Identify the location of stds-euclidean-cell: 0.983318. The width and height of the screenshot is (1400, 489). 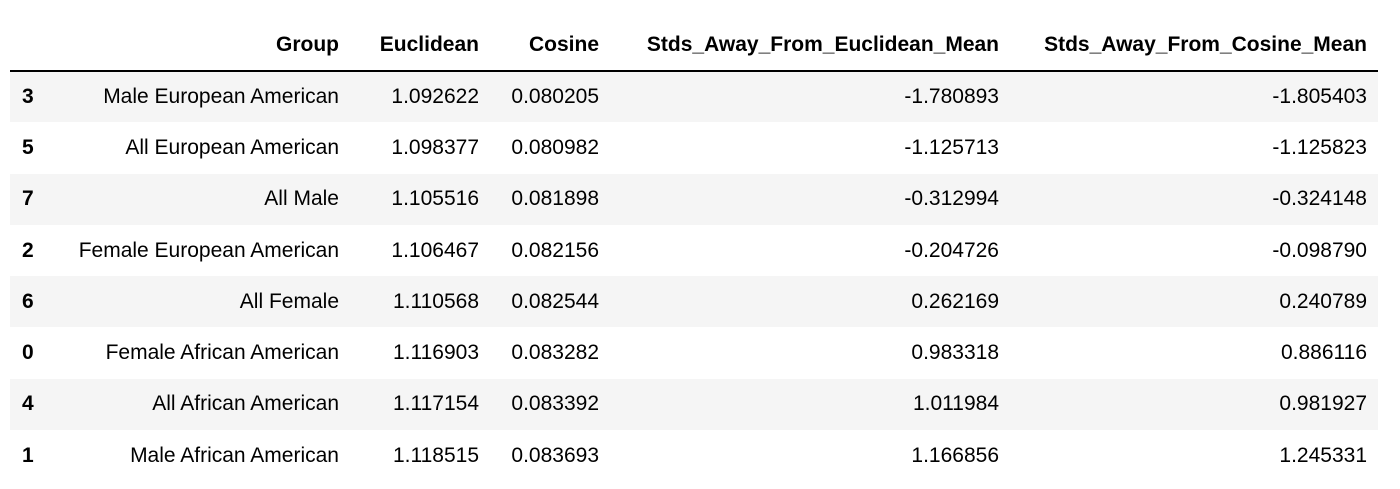
(955, 353).